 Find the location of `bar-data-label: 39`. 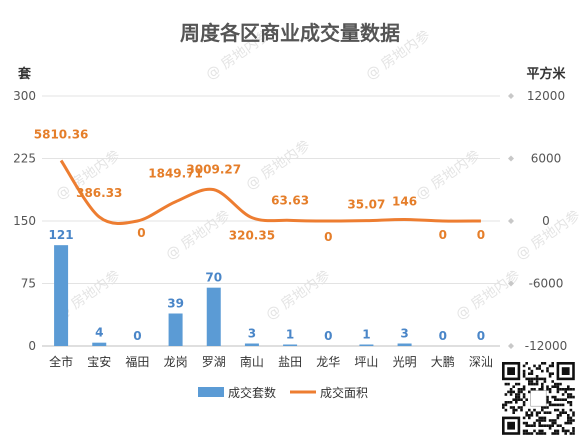

bar-data-label: 39 is located at coordinates (175, 304).